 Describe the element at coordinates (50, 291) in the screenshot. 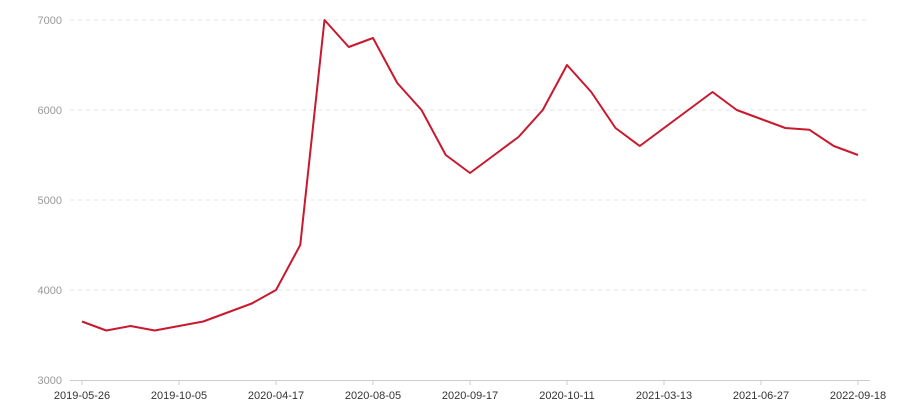

I see `y-tick-label: 4000` at that location.